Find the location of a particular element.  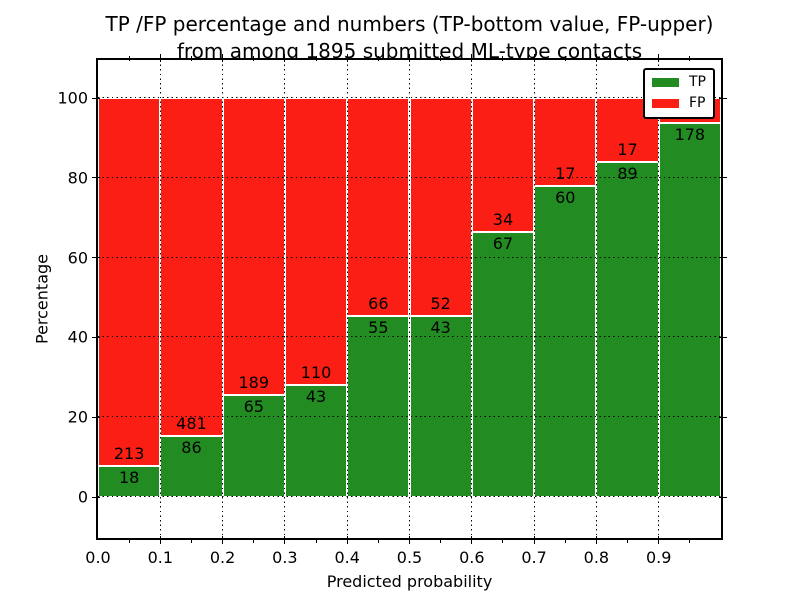

bar-label-fp: 481 is located at coordinates (191, 424).